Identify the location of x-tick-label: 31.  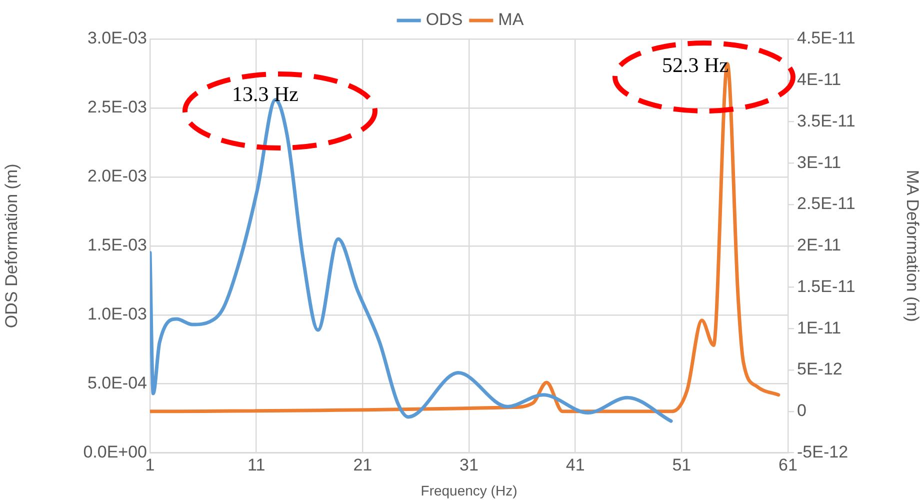
(469, 465).